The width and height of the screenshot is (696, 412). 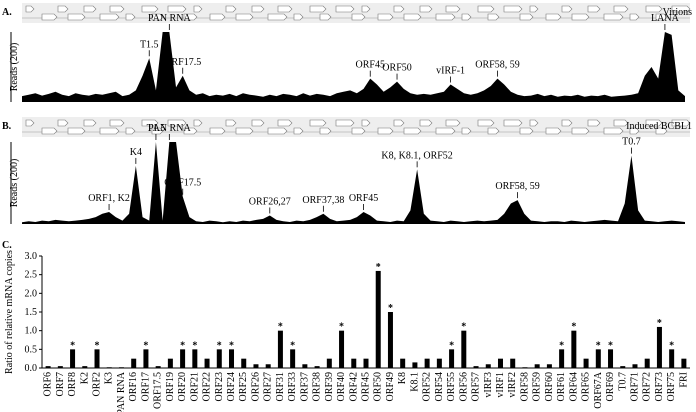 What do you see at coordinates (678, 12) in the screenshot?
I see `panel-title: Virions` at bounding box center [678, 12].